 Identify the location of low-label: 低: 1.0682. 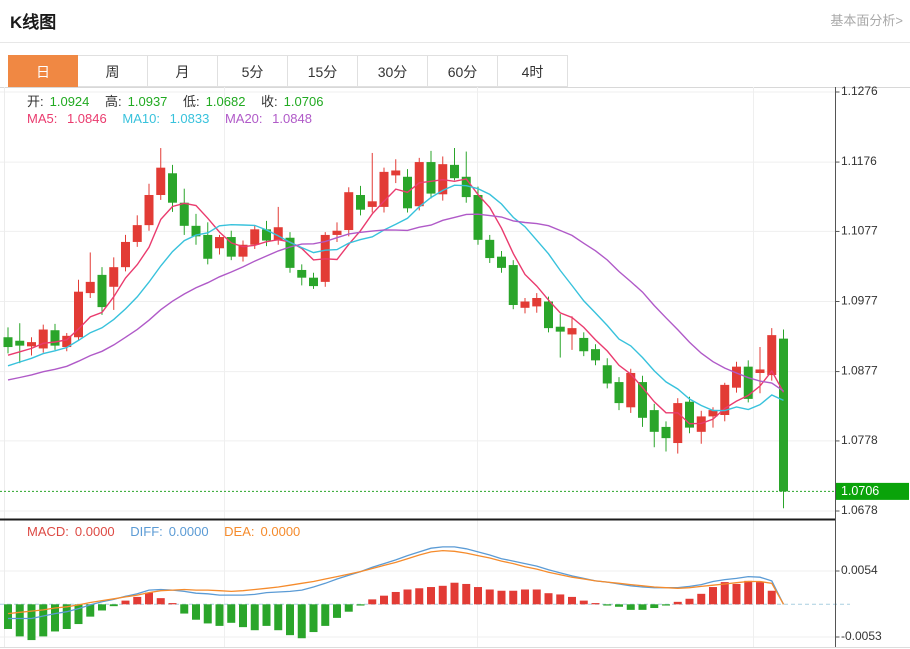
(214, 101).